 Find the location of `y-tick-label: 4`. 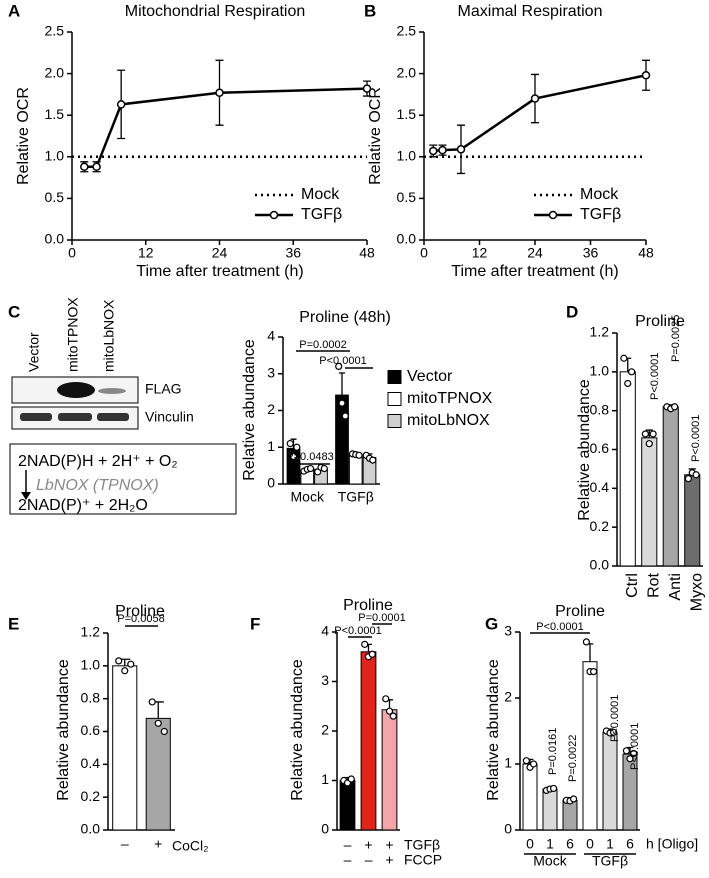

y-tick-label: 4 is located at coordinates (325, 631).